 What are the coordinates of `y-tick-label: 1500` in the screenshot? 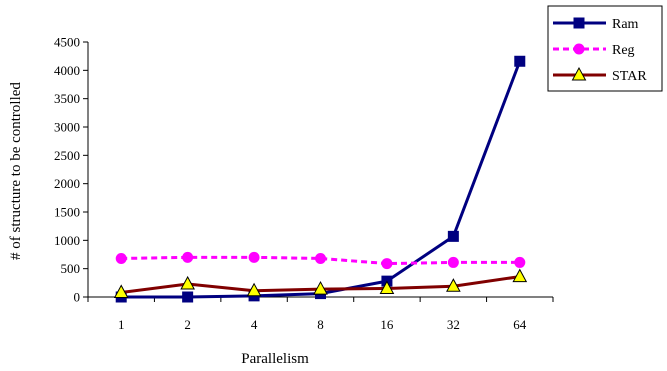 It's located at (67, 212).